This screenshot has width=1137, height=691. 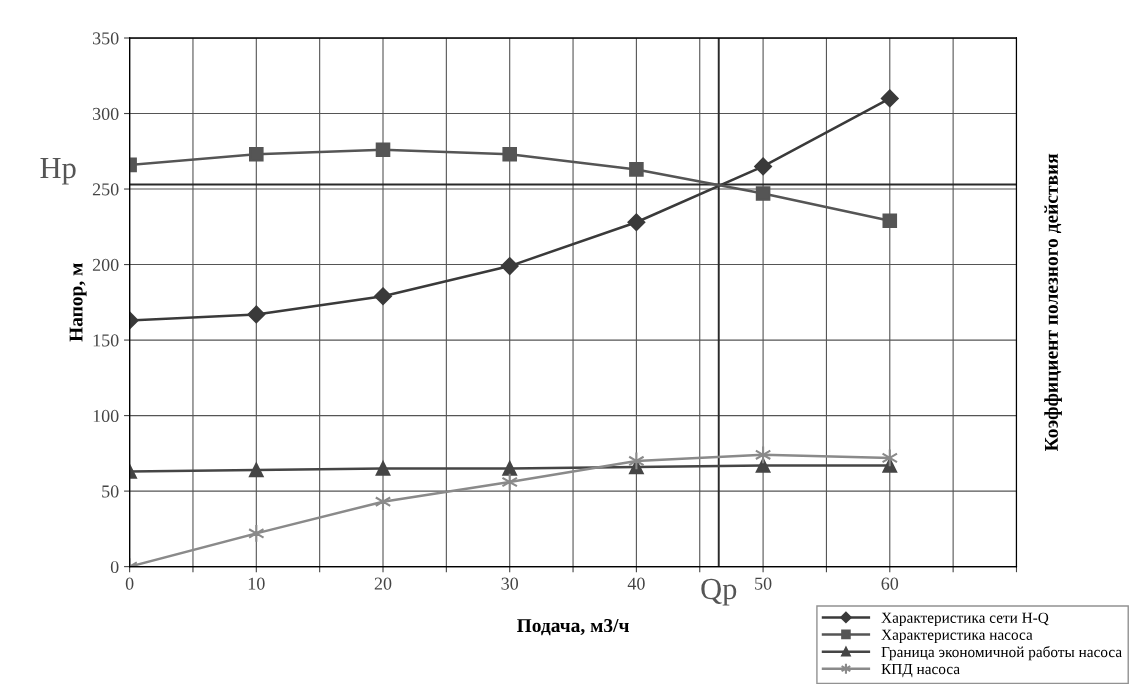 What do you see at coordinates (719, 592) in the screenshot?
I see `ref-line-label: Qр` at bounding box center [719, 592].